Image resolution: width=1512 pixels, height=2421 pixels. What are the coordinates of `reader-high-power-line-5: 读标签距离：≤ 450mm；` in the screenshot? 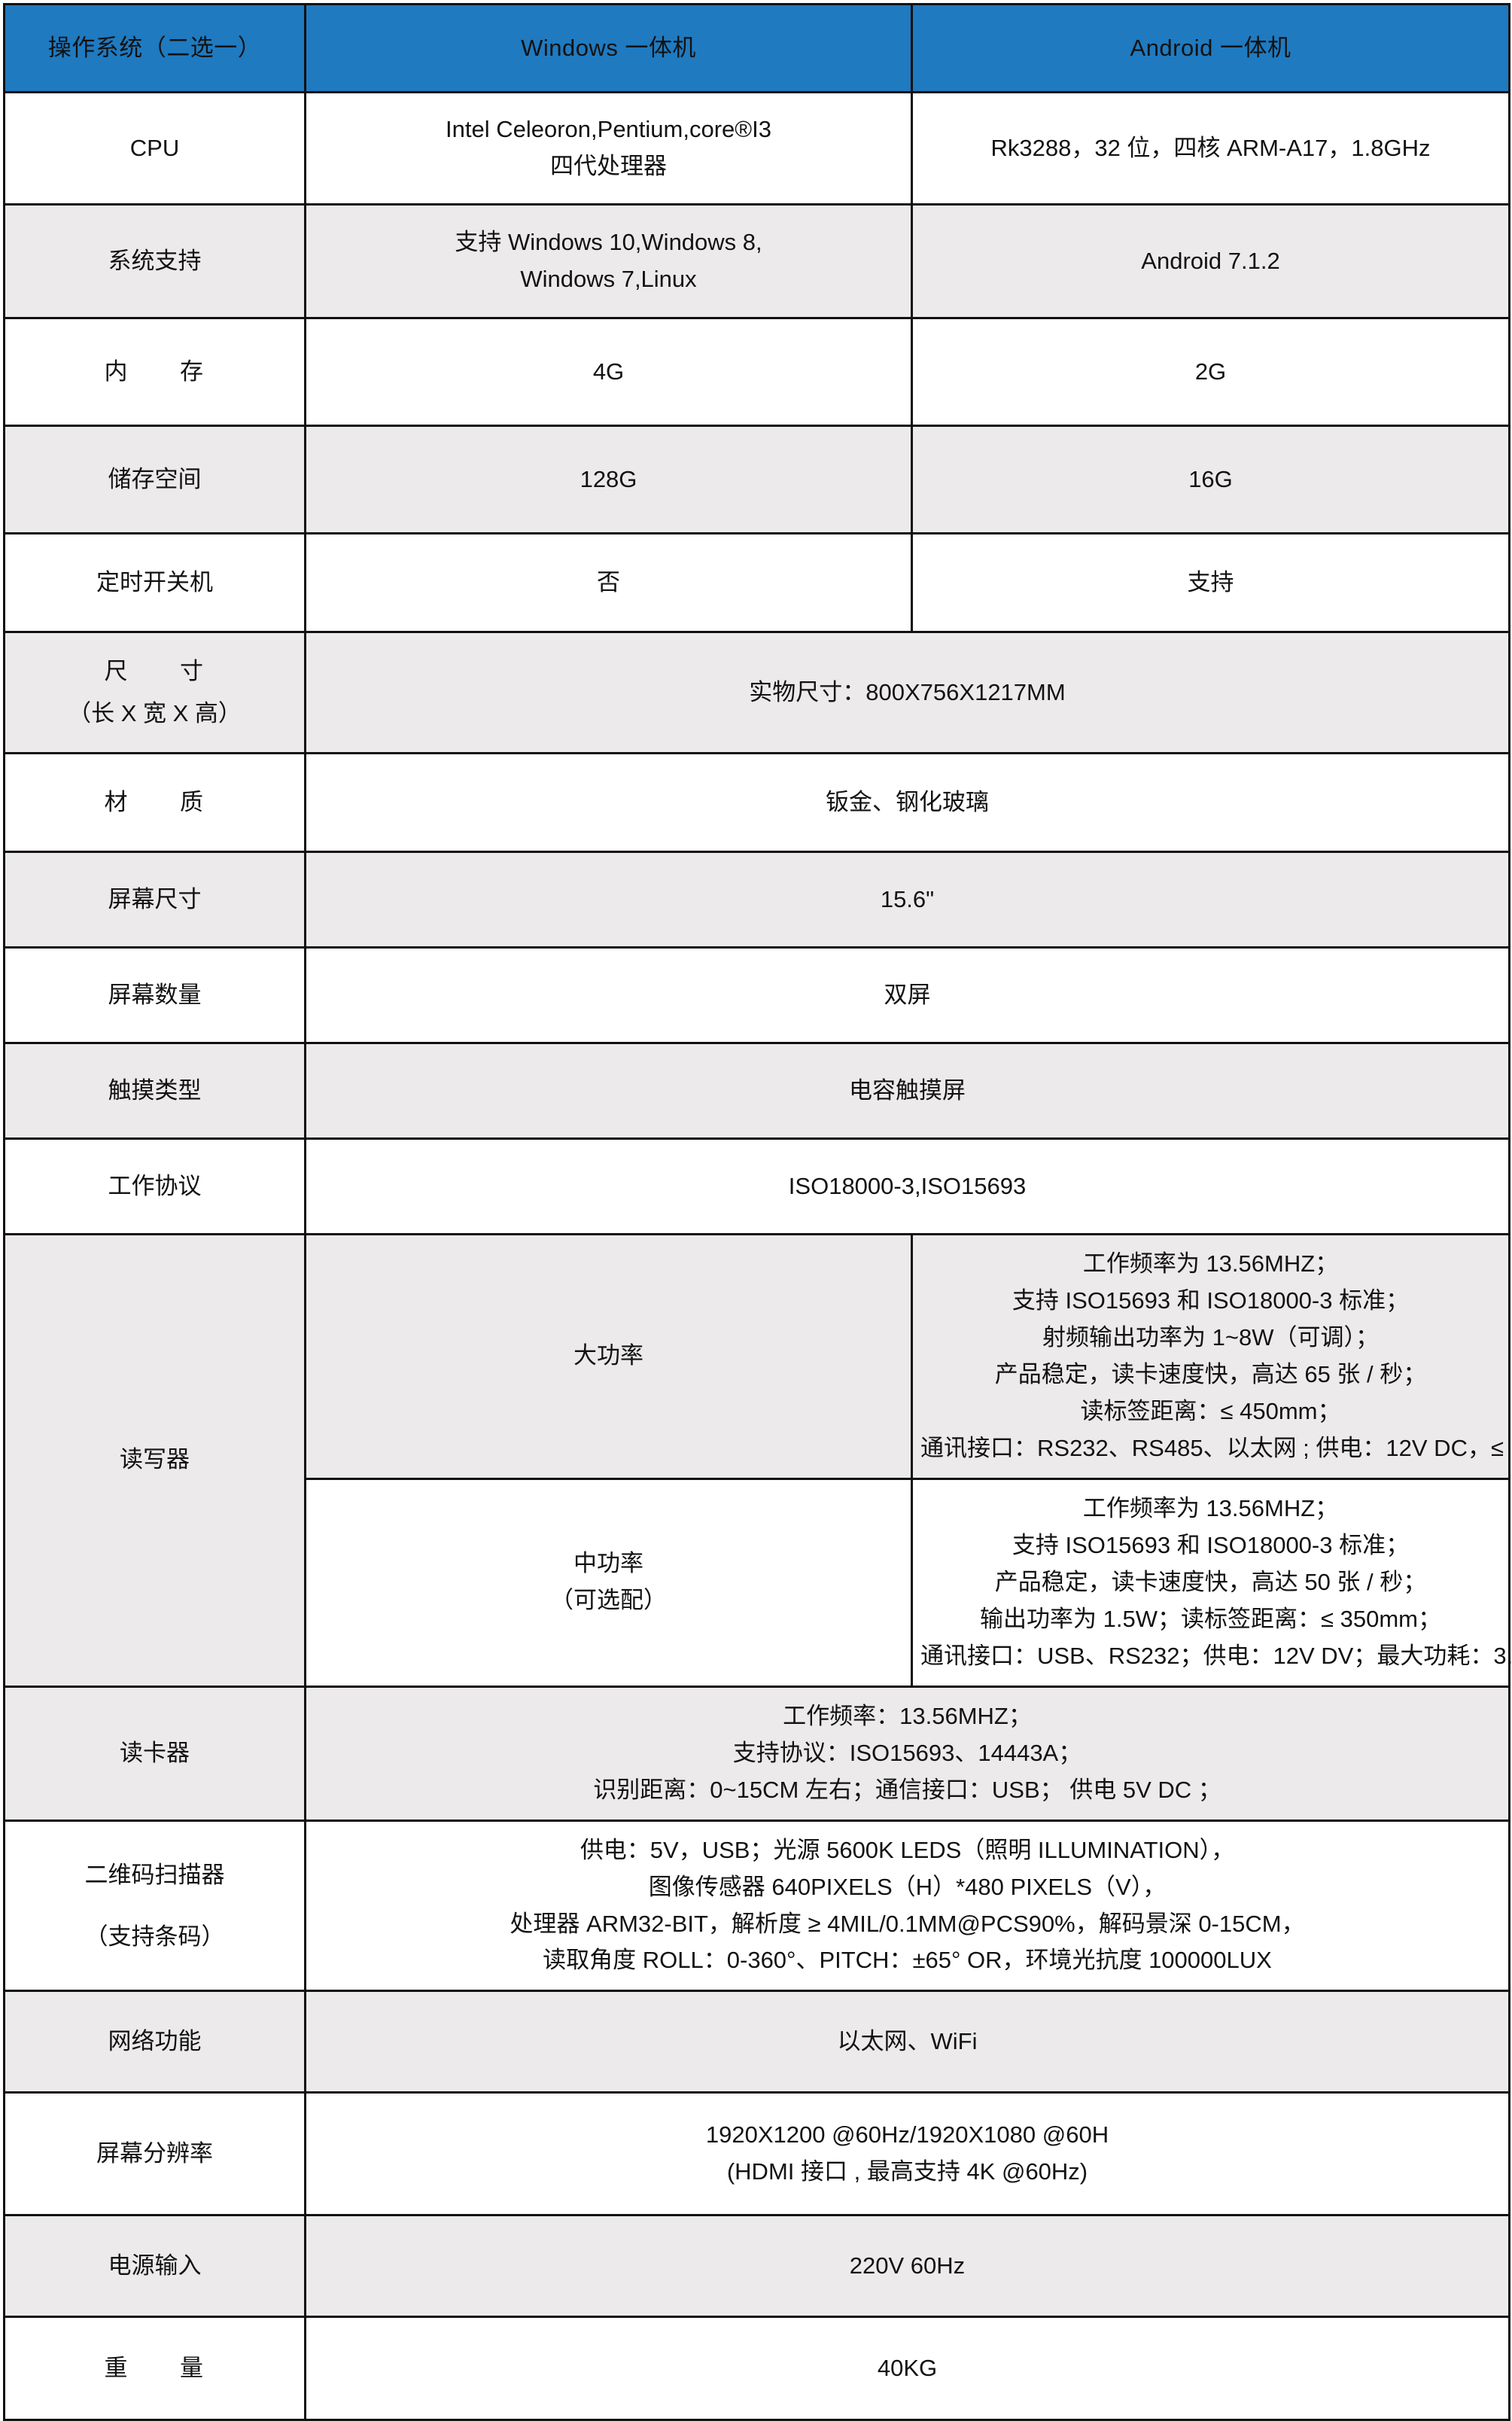 It's located at (1210, 1410).